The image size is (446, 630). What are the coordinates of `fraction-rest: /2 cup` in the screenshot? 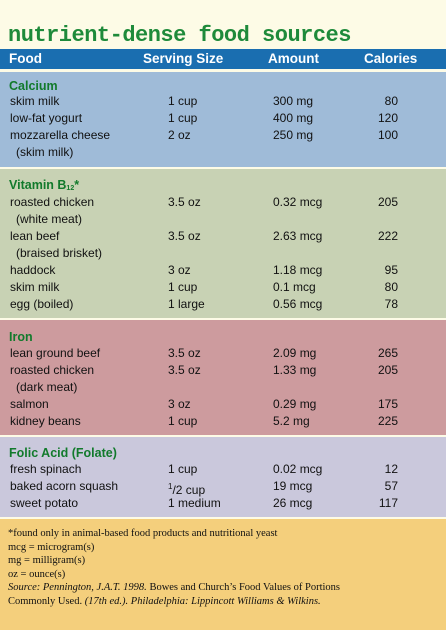 It's located at (189, 490).